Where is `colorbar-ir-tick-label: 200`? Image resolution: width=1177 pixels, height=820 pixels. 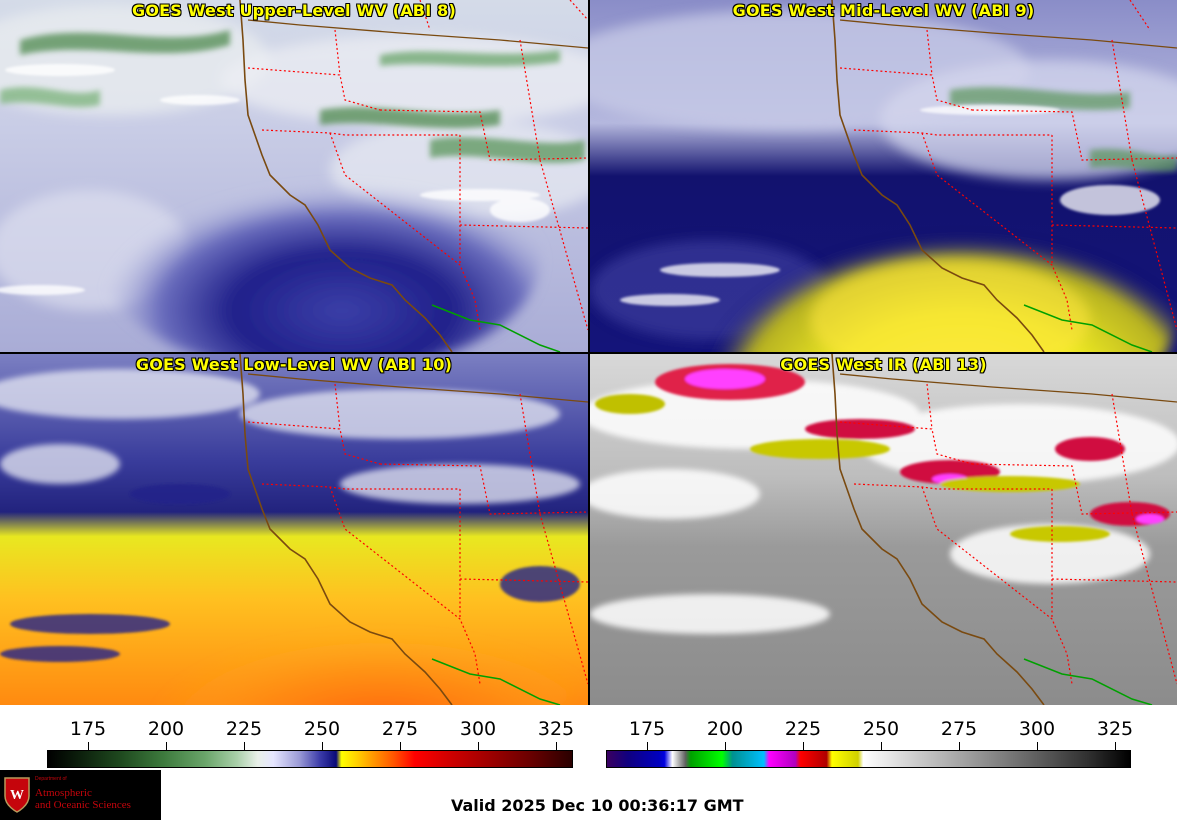
colorbar-ir-tick-label: 200 is located at coordinates (725, 729).